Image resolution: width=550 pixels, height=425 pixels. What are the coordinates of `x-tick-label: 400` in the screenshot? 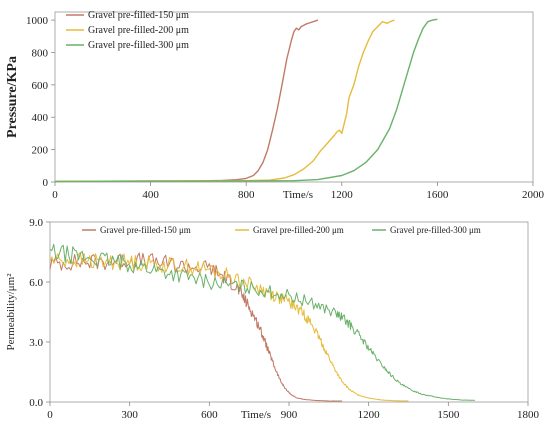 It's located at (150, 195).